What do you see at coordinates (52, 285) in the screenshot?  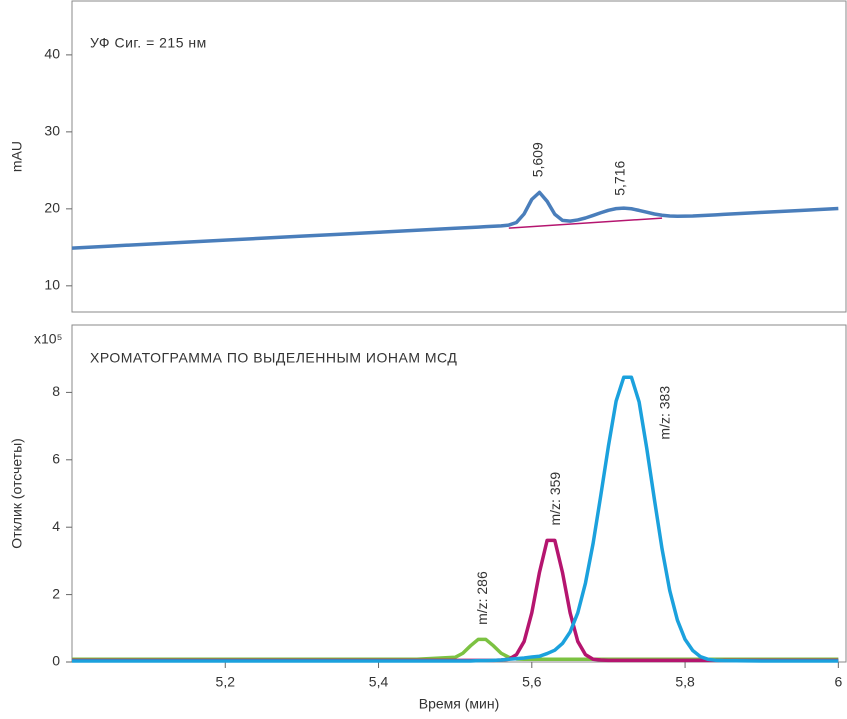 I see `y-tick-label: 10` at bounding box center [52, 285].